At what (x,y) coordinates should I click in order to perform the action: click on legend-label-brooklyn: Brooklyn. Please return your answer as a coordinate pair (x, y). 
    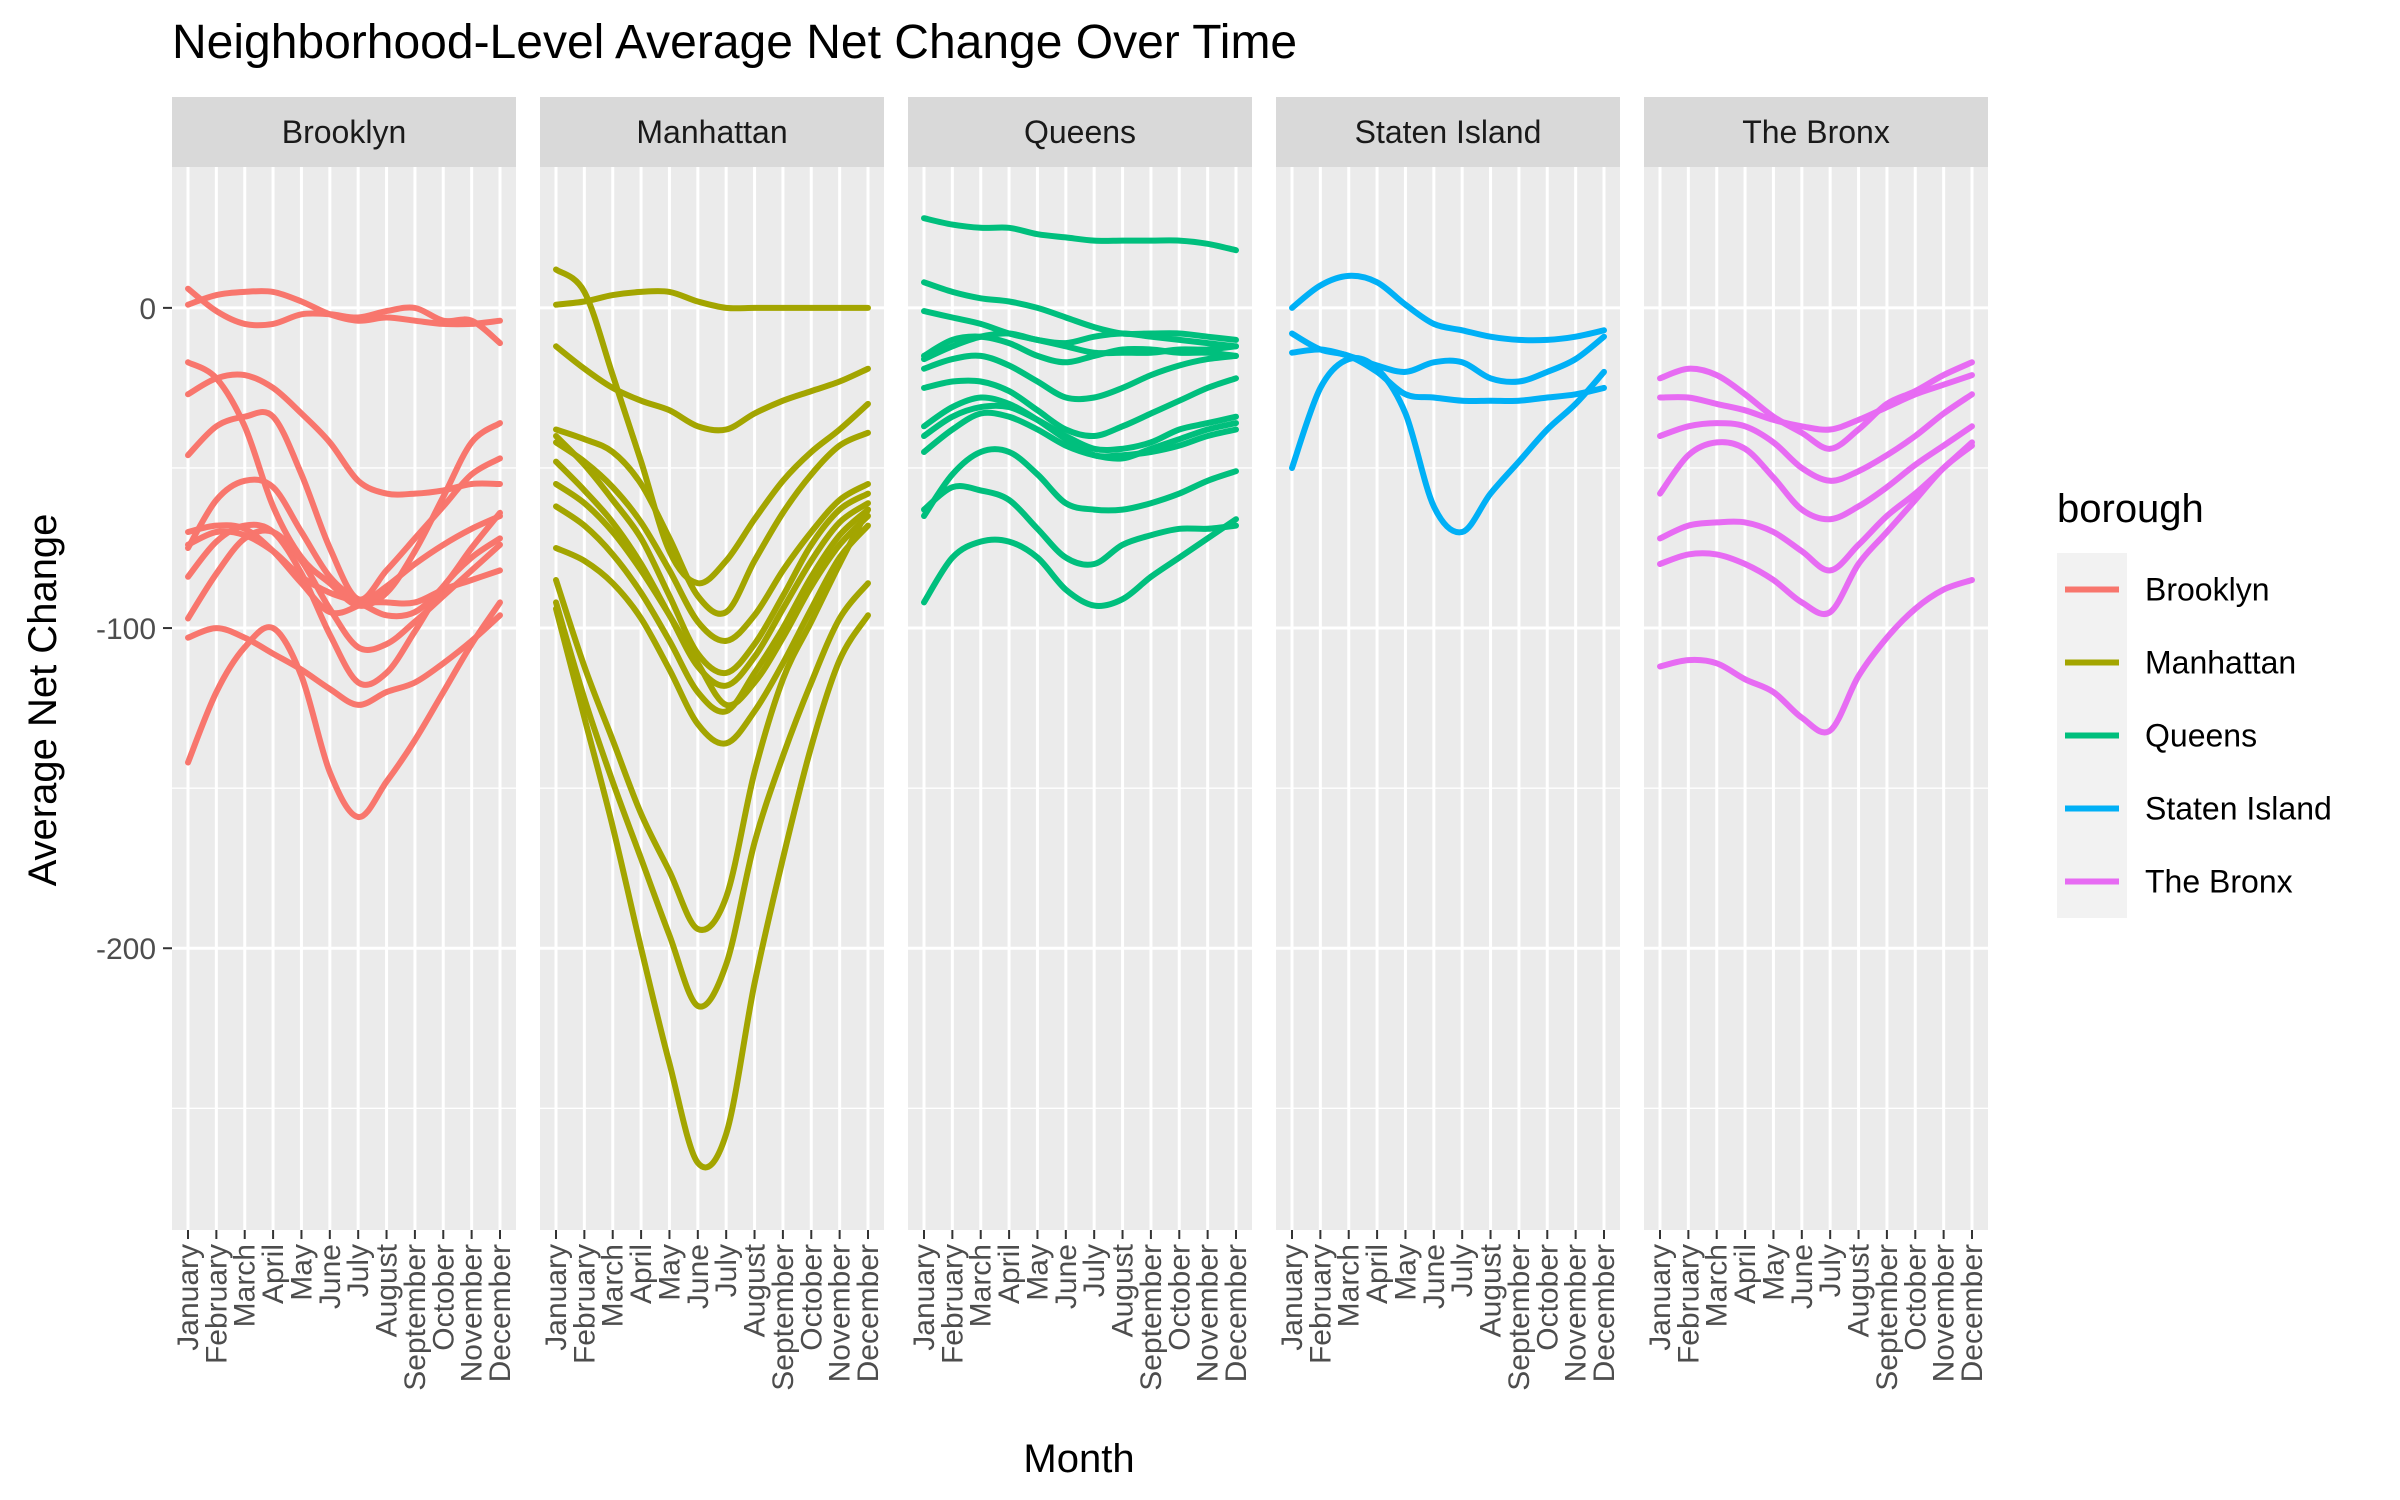
    Looking at the image, I should click on (2207, 590).